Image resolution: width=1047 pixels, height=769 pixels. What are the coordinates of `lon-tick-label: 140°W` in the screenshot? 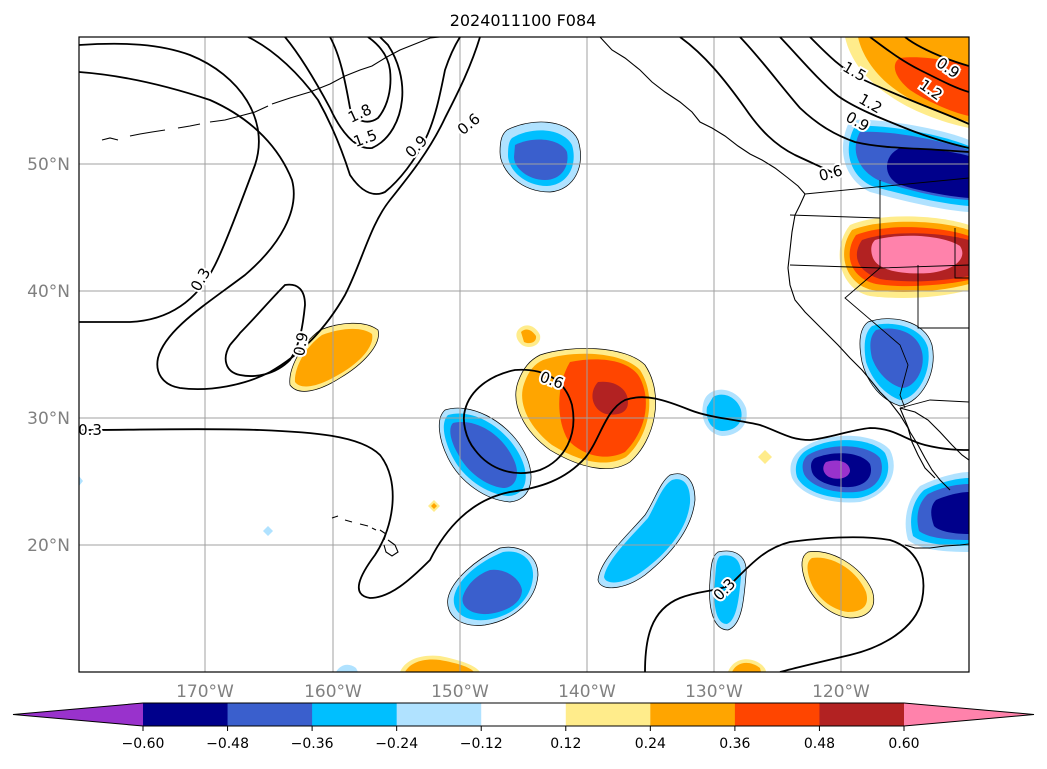 It's located at (587, 692).